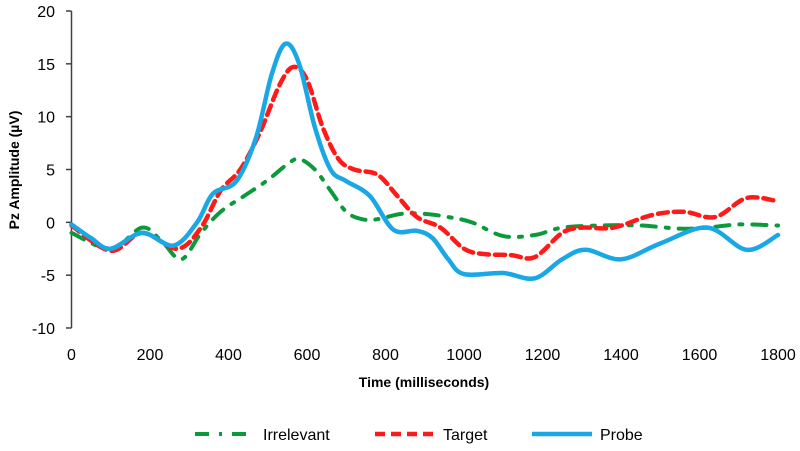 This screenshot has height=451, width=800. Describe the element at coordinates (621, 355) in the screenshot. I see `x-tick-label: 1400` at that location.